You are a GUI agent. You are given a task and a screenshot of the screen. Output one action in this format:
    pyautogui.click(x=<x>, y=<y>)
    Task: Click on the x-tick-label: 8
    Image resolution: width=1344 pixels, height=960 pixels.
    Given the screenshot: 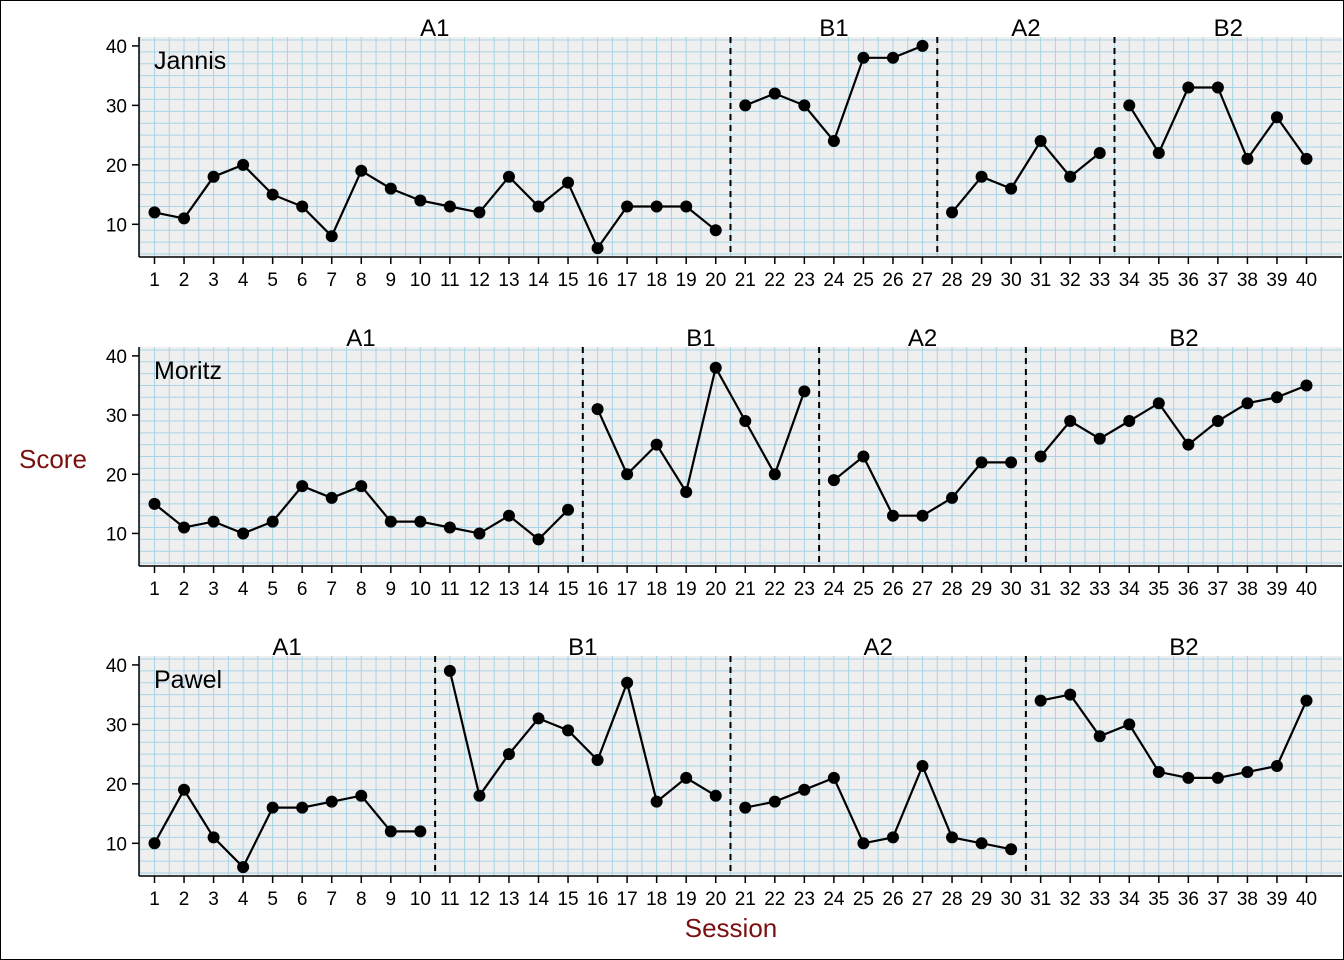 What is the action you would take?
    pyautogui.click(x=361, y=899)
    